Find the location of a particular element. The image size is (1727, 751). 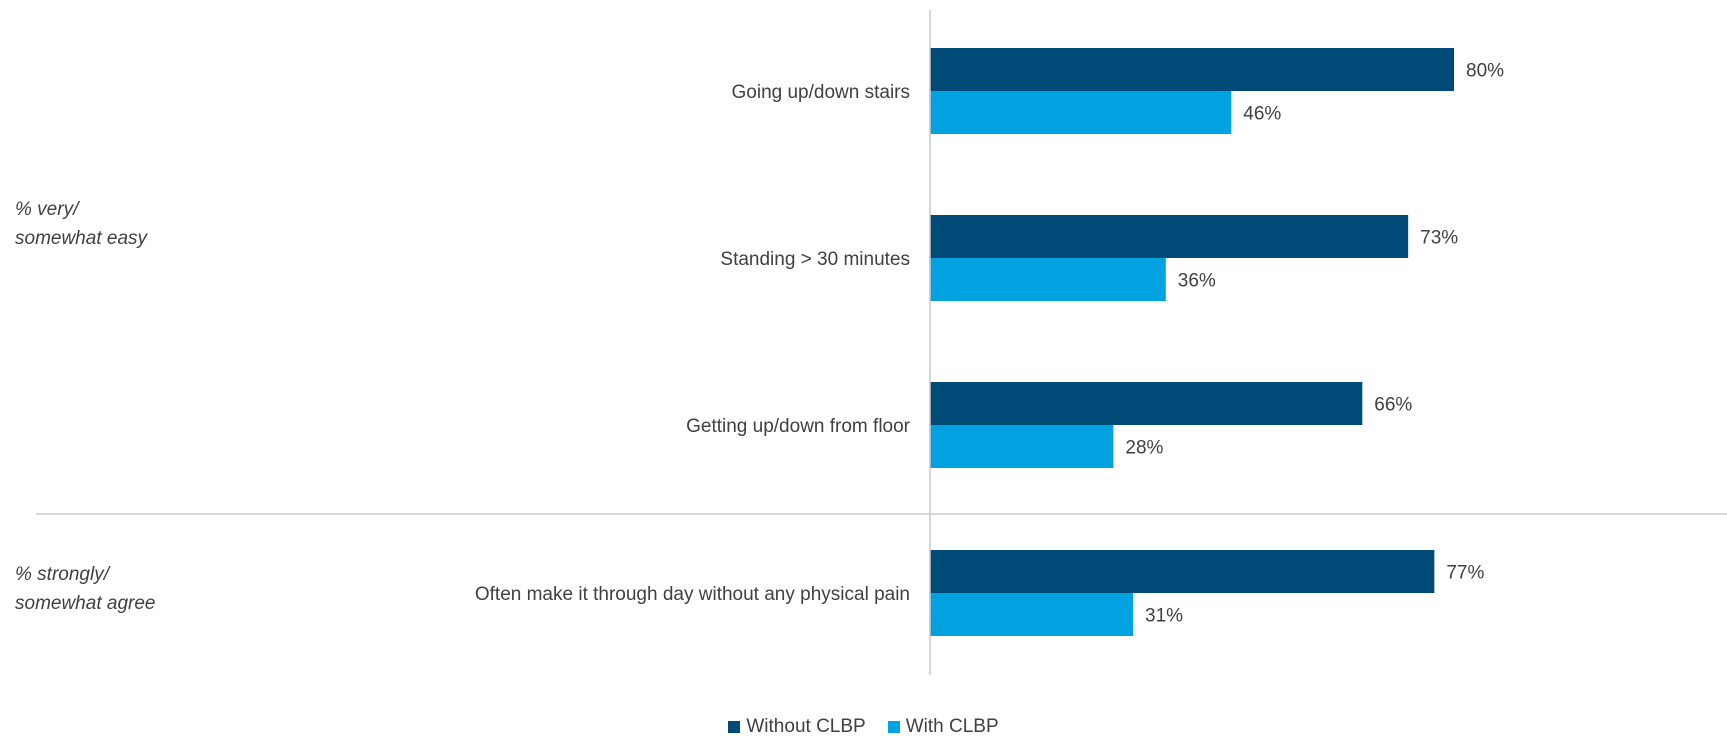

value-label-without-clbp-standing-30-minutes: 73% is located at coordinates (1439, 238).